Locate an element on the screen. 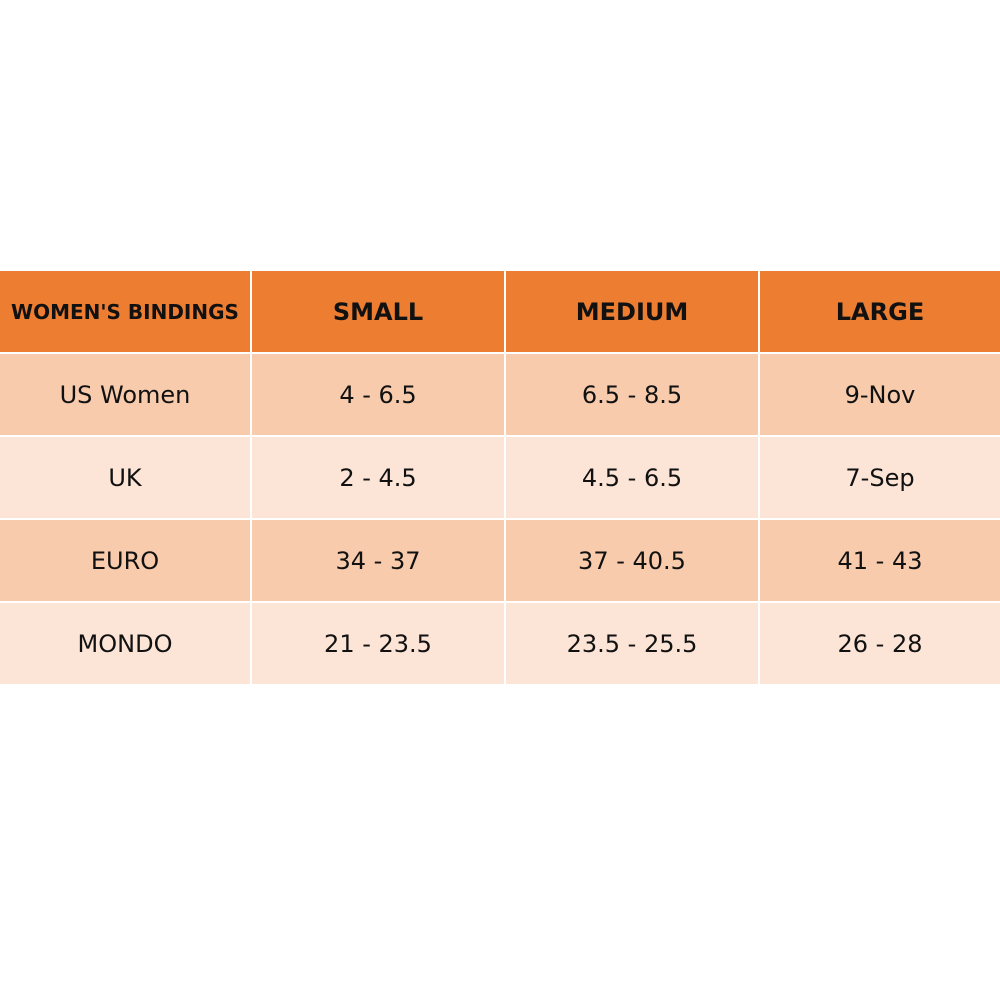 The height and width of the screenshot is (1000, 1000). header-cell: SMALL is located at coordinates (378, 311).